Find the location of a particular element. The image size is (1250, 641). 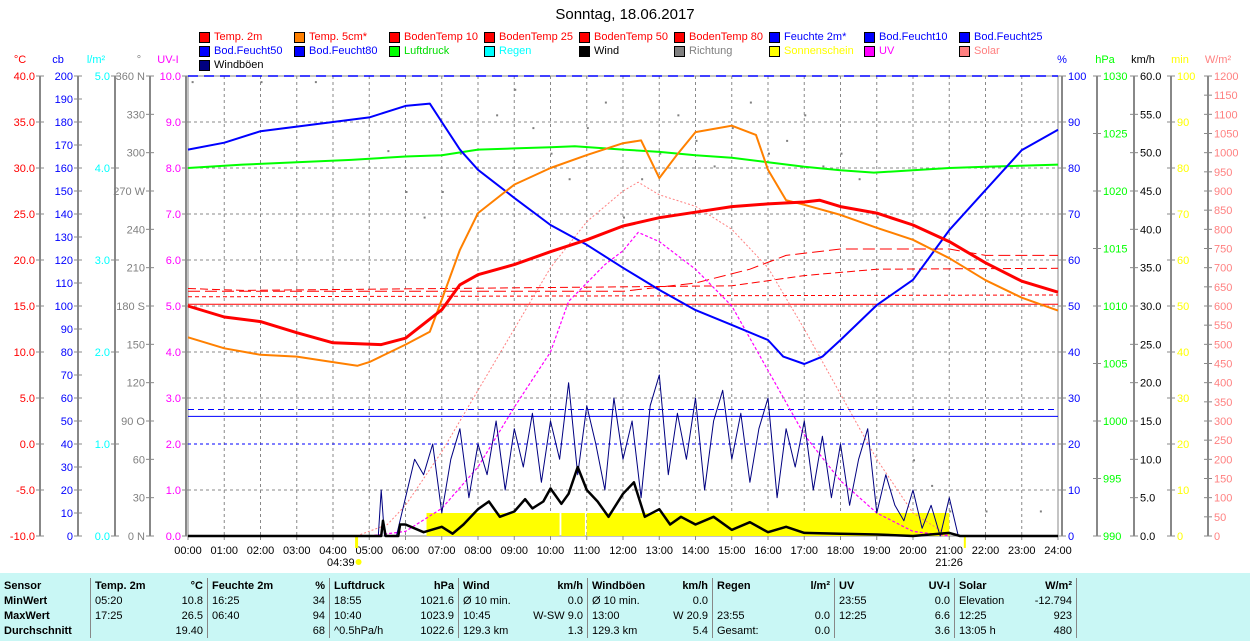

axis-tick-label-uv: 3.0 is located at coordinates (173, 399).